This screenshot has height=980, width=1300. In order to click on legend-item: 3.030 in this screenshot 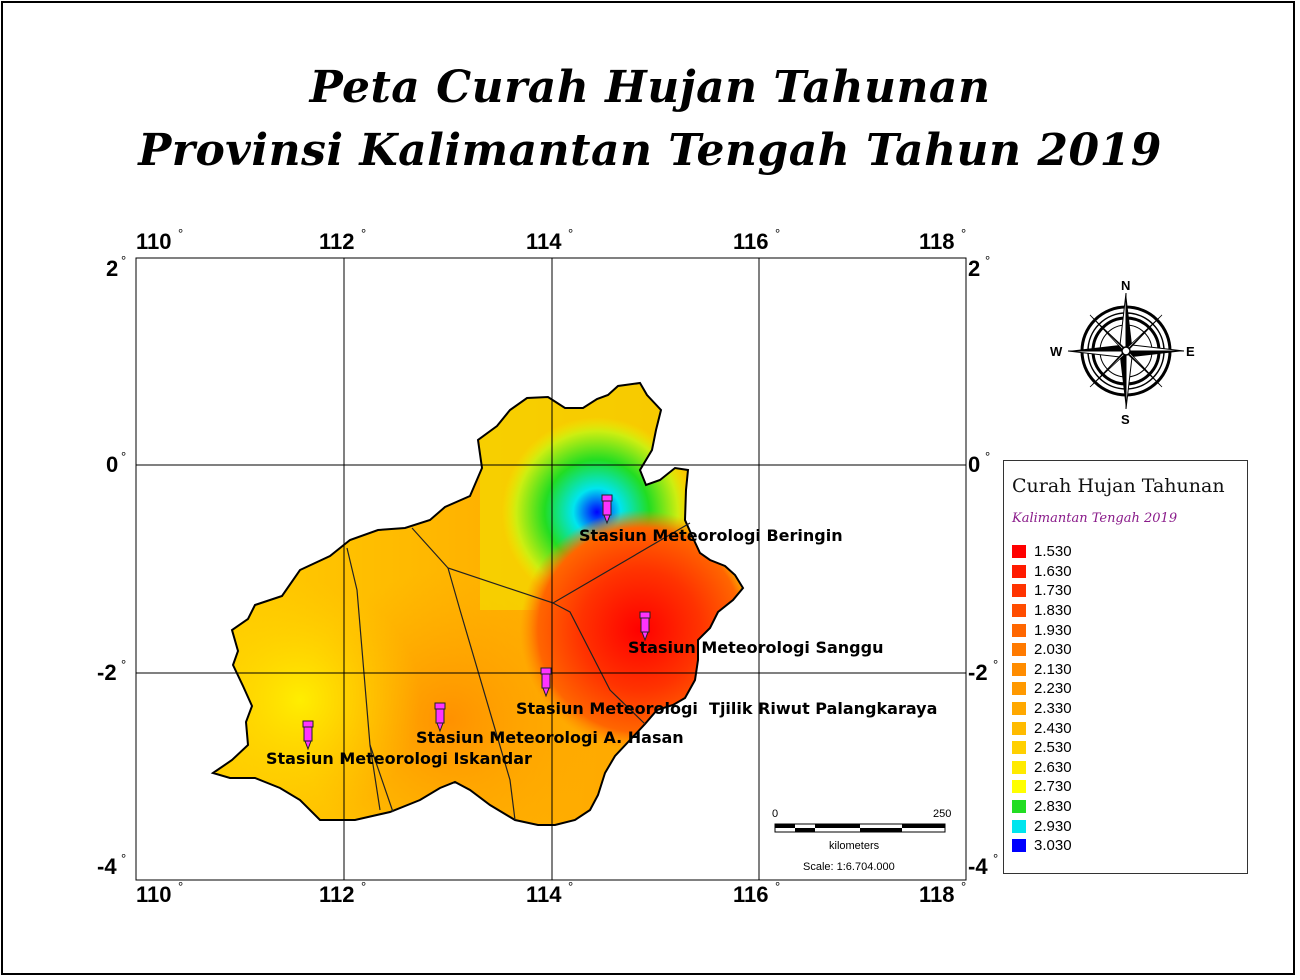, I will do `click(1042, 846)`.